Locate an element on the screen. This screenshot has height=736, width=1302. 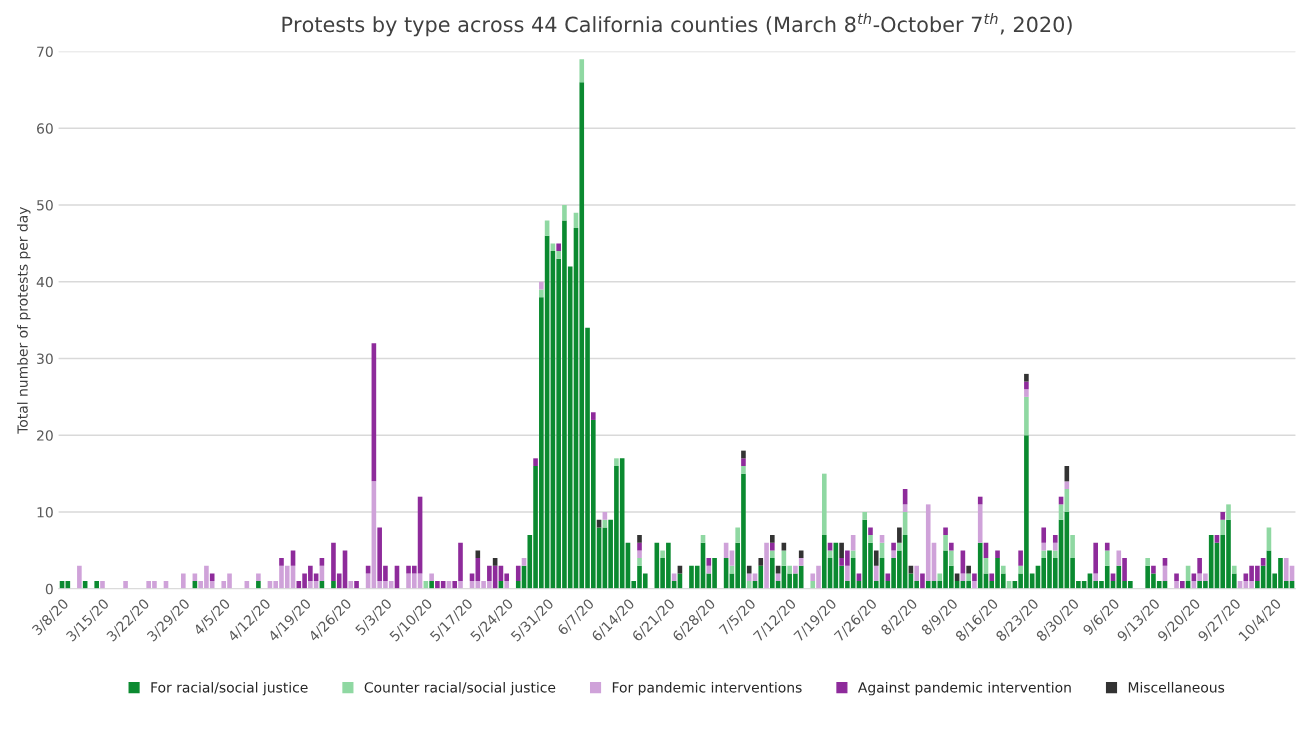
y-tick-label: 70 is located at coordinates (45, 51).